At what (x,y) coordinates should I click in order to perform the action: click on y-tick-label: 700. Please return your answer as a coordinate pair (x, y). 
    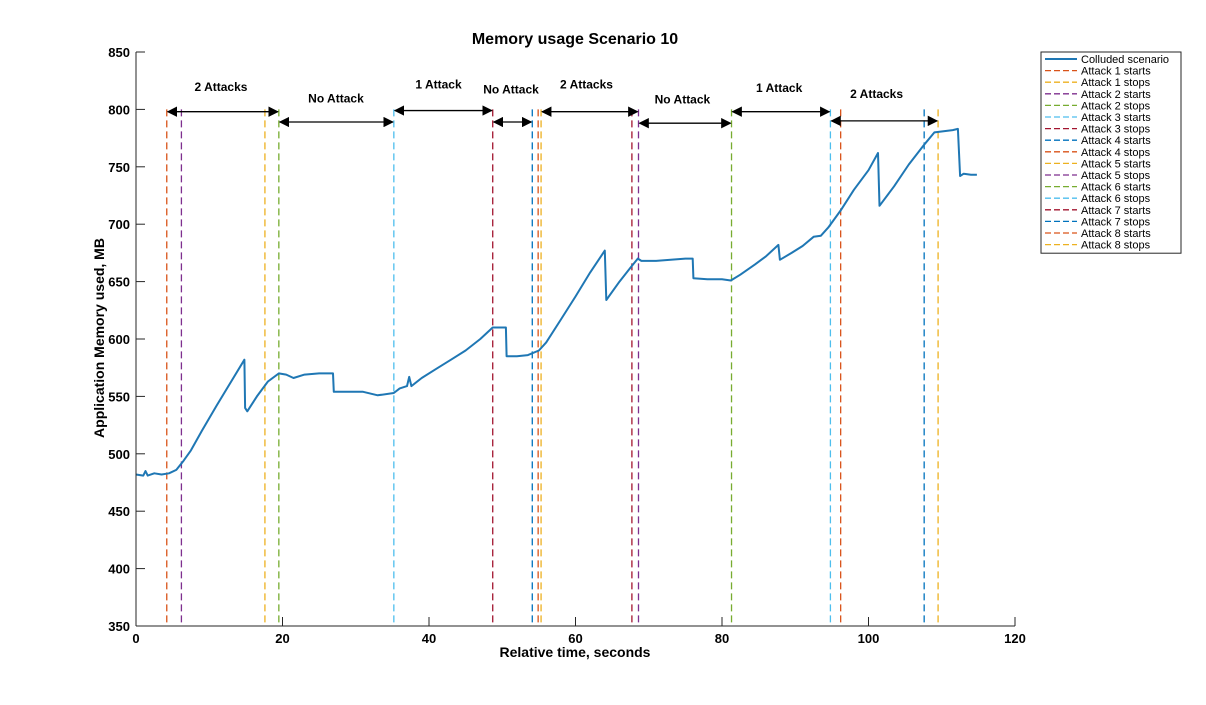
    Looking at the image, I should click on (119, 224).